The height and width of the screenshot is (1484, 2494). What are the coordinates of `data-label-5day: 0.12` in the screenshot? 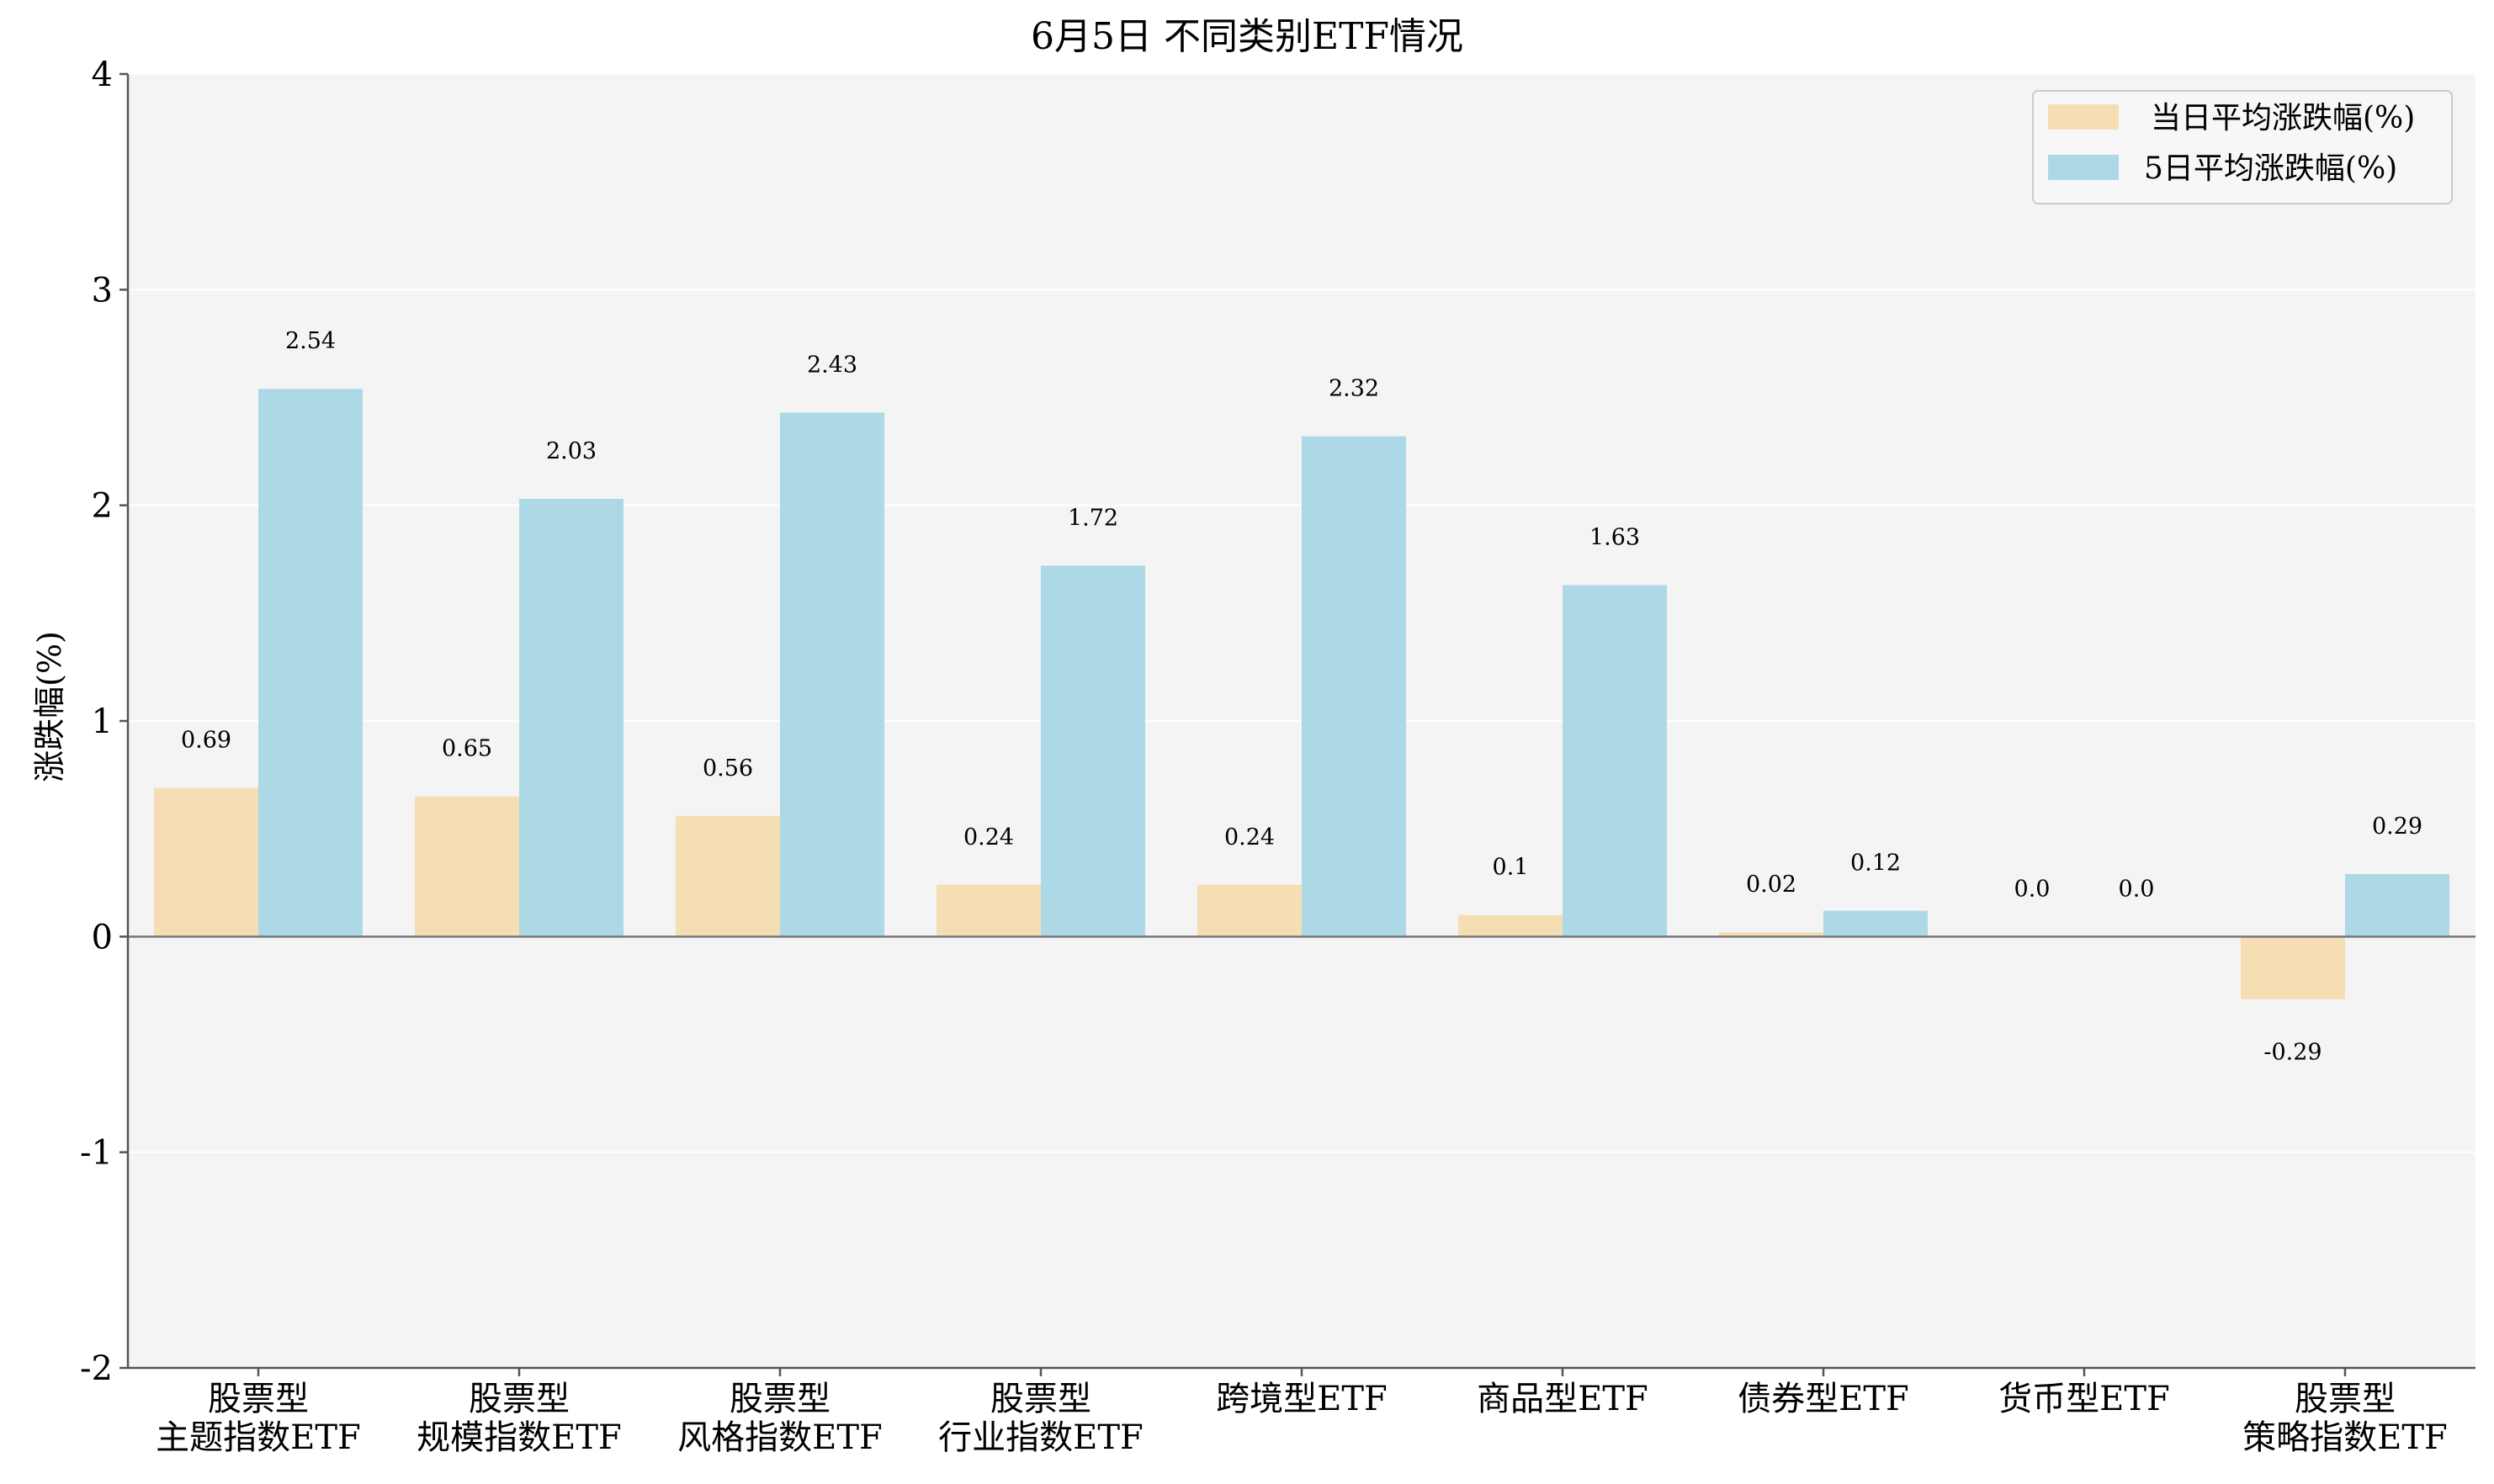 It's located at (1875, 864).